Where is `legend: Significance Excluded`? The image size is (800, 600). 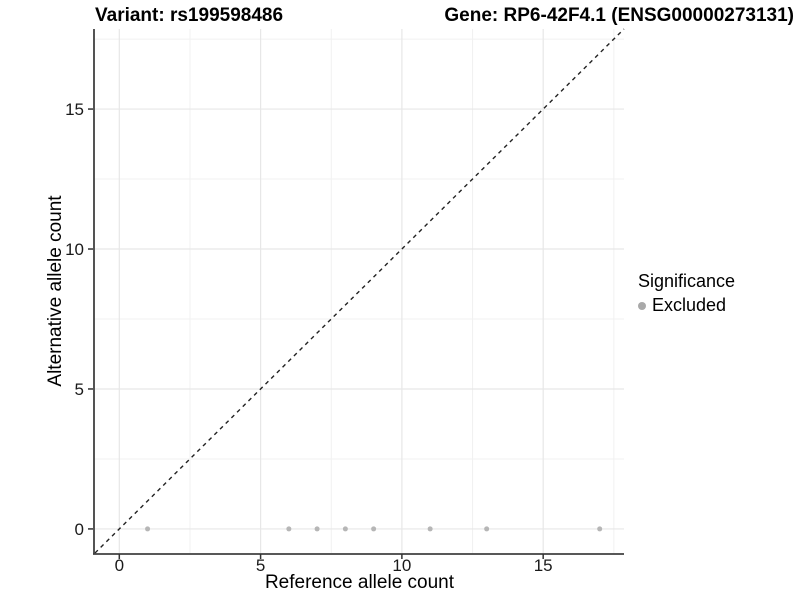 legend: Significance Excluded is located at coordinates (686, 293).